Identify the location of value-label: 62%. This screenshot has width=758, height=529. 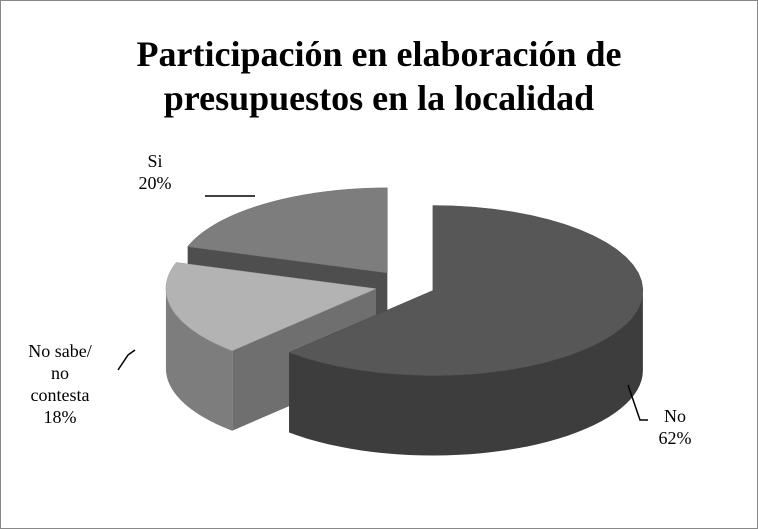
(675, 438).